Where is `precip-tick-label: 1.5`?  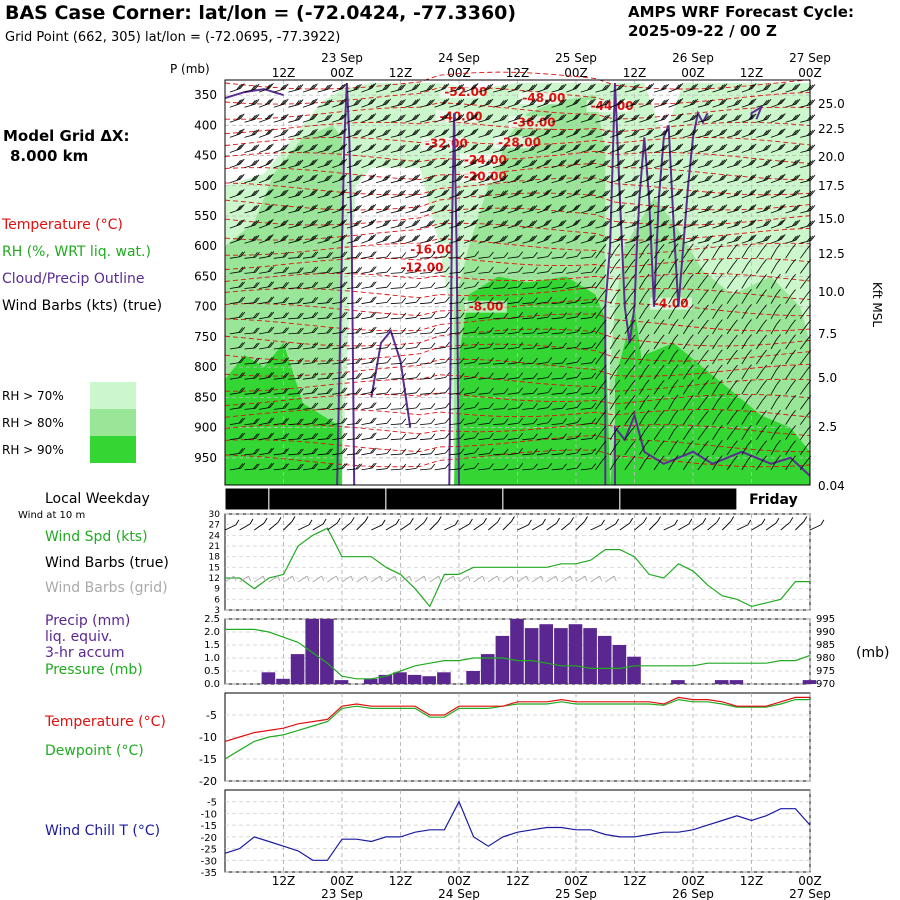 precip-tick-label: 1.5 is located at coordinates (212, 645).